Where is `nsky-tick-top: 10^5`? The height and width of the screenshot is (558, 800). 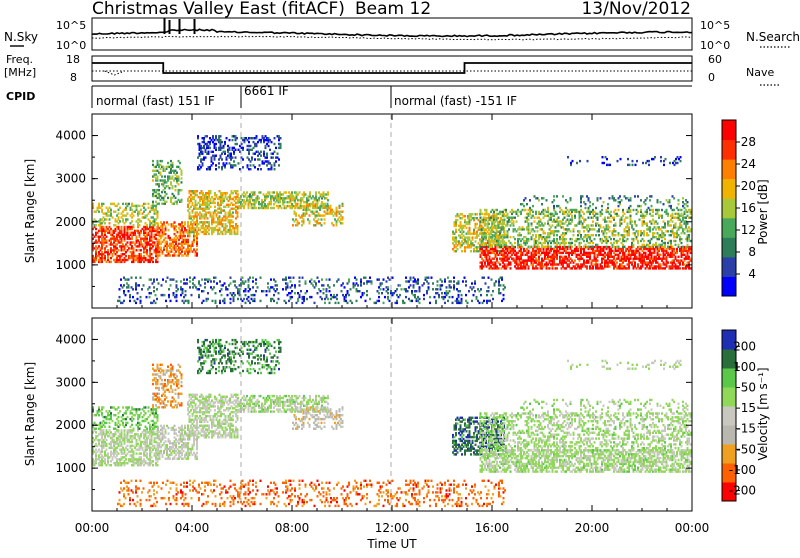
nsky-tick-top: 10^5 is located at coordinates (71, 25).